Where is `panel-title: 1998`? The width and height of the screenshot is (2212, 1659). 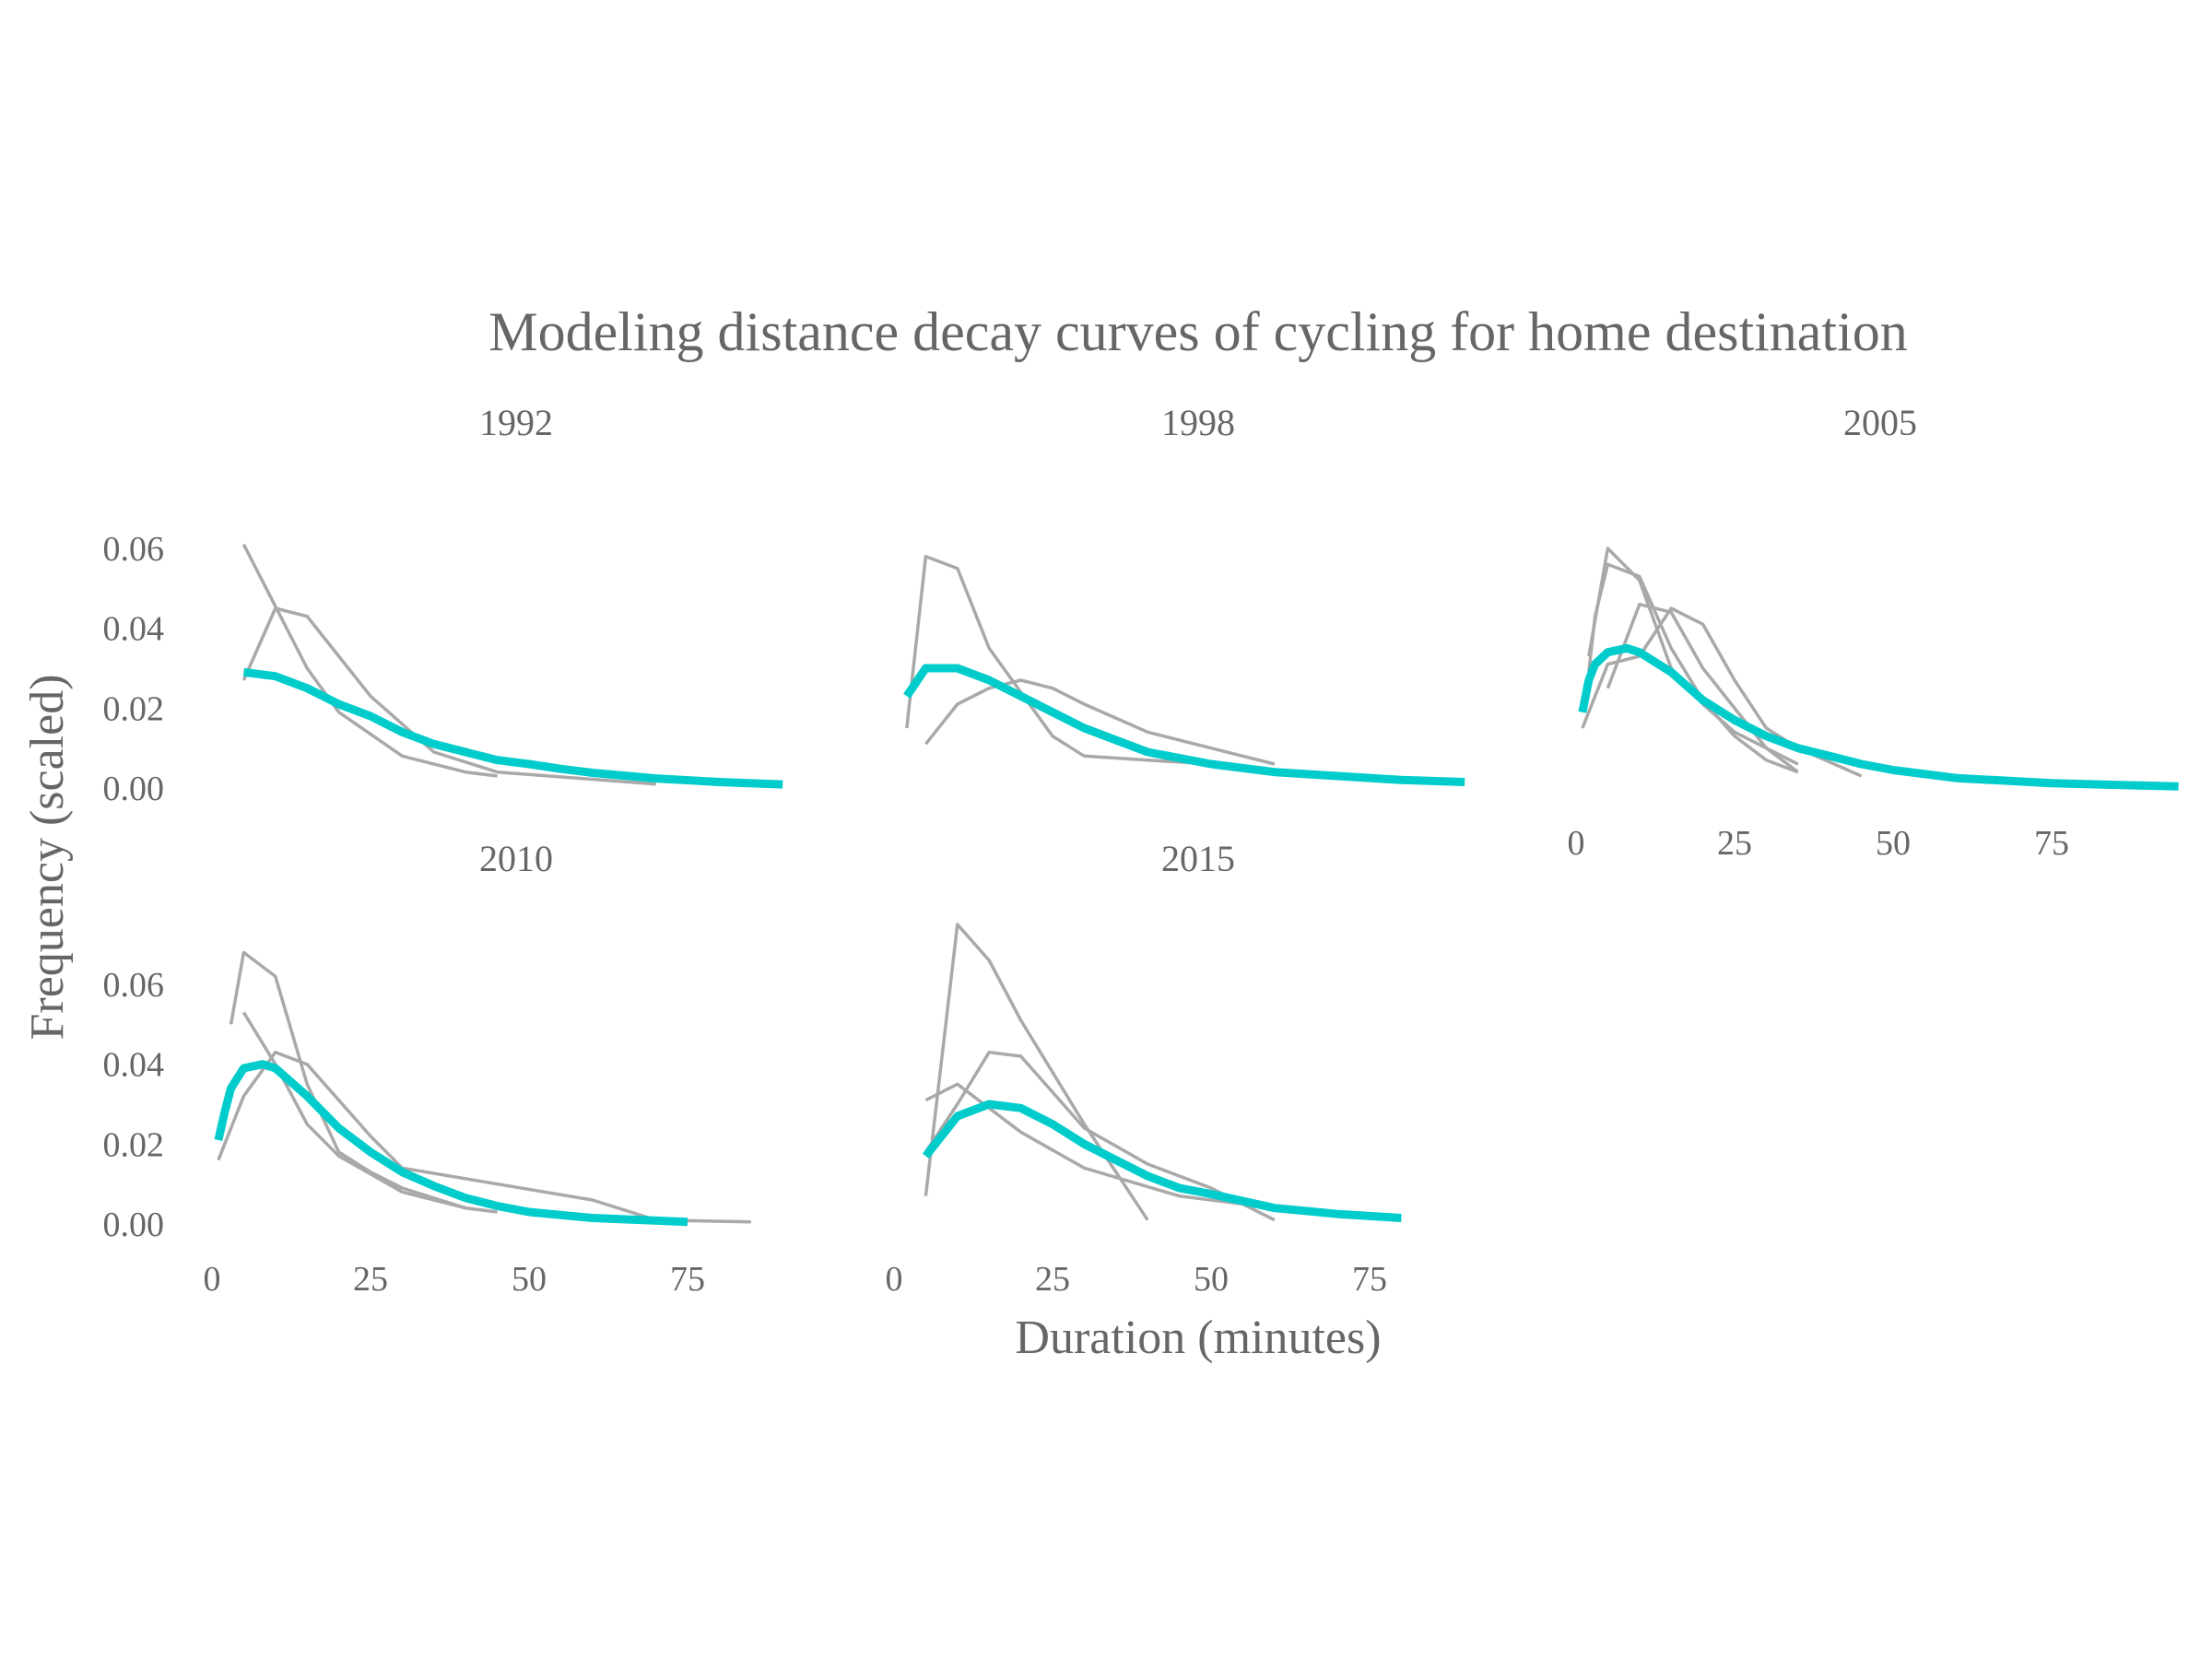 panel-title: 1998 is located at coordinates (1198, 422).